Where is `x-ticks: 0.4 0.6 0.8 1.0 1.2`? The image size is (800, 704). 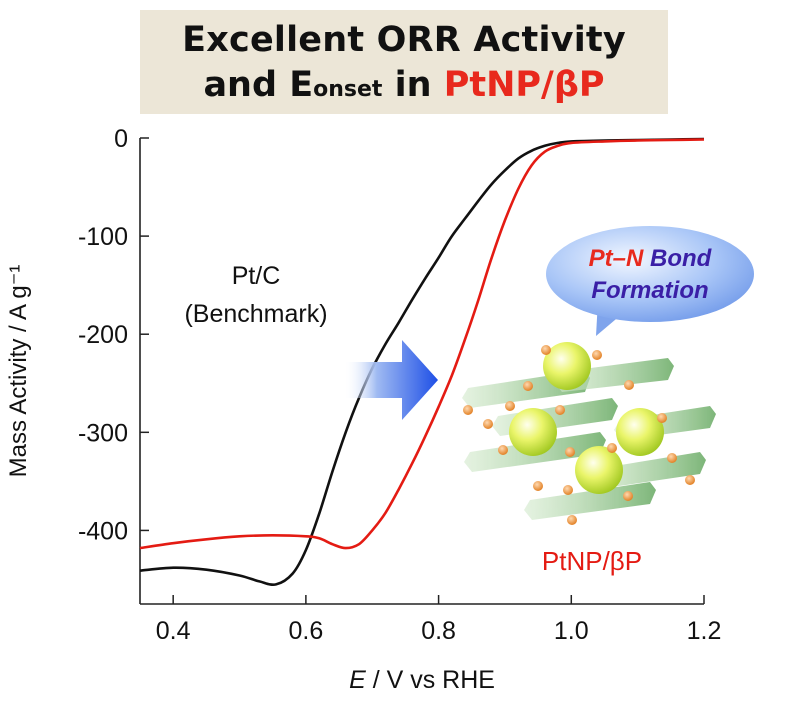 x-ticks: 0.4 0.6 0.8 1.0 1.2 is located at coordinates (439, 620).